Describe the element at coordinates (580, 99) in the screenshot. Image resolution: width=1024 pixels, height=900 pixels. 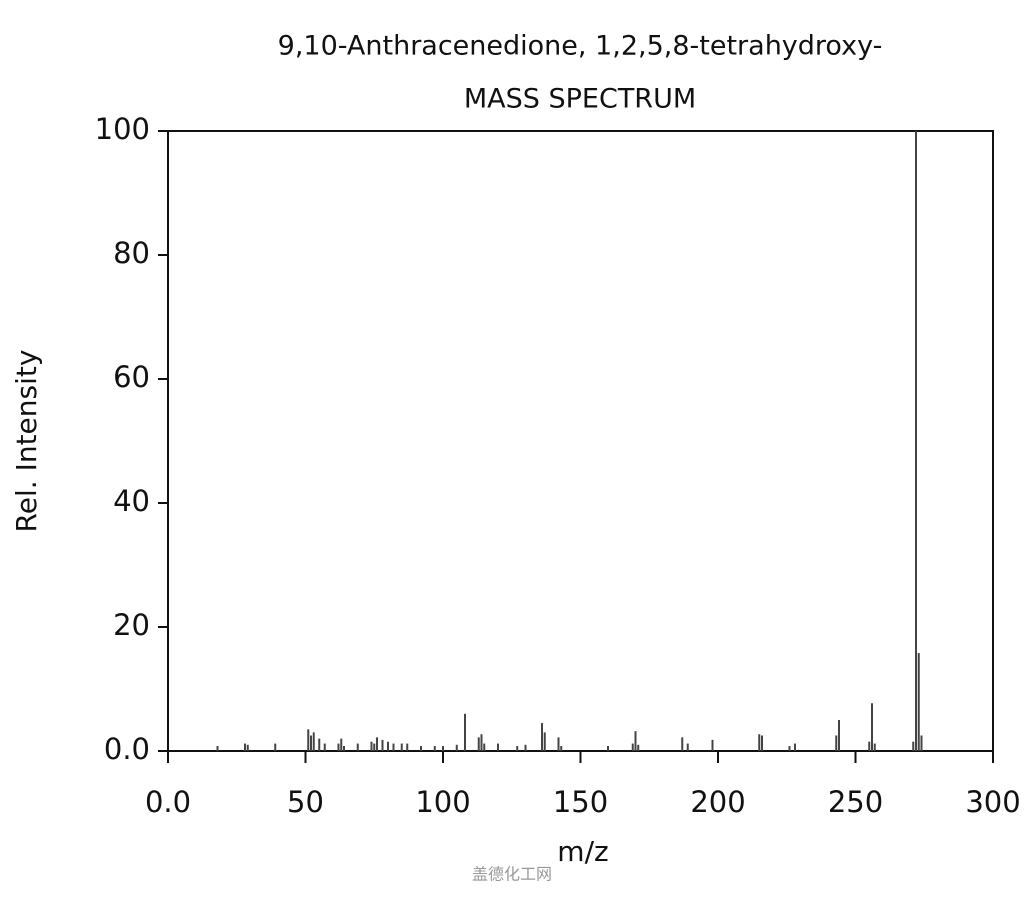
I see `chart-subtitle: MASS SPECTRUM` at that location.